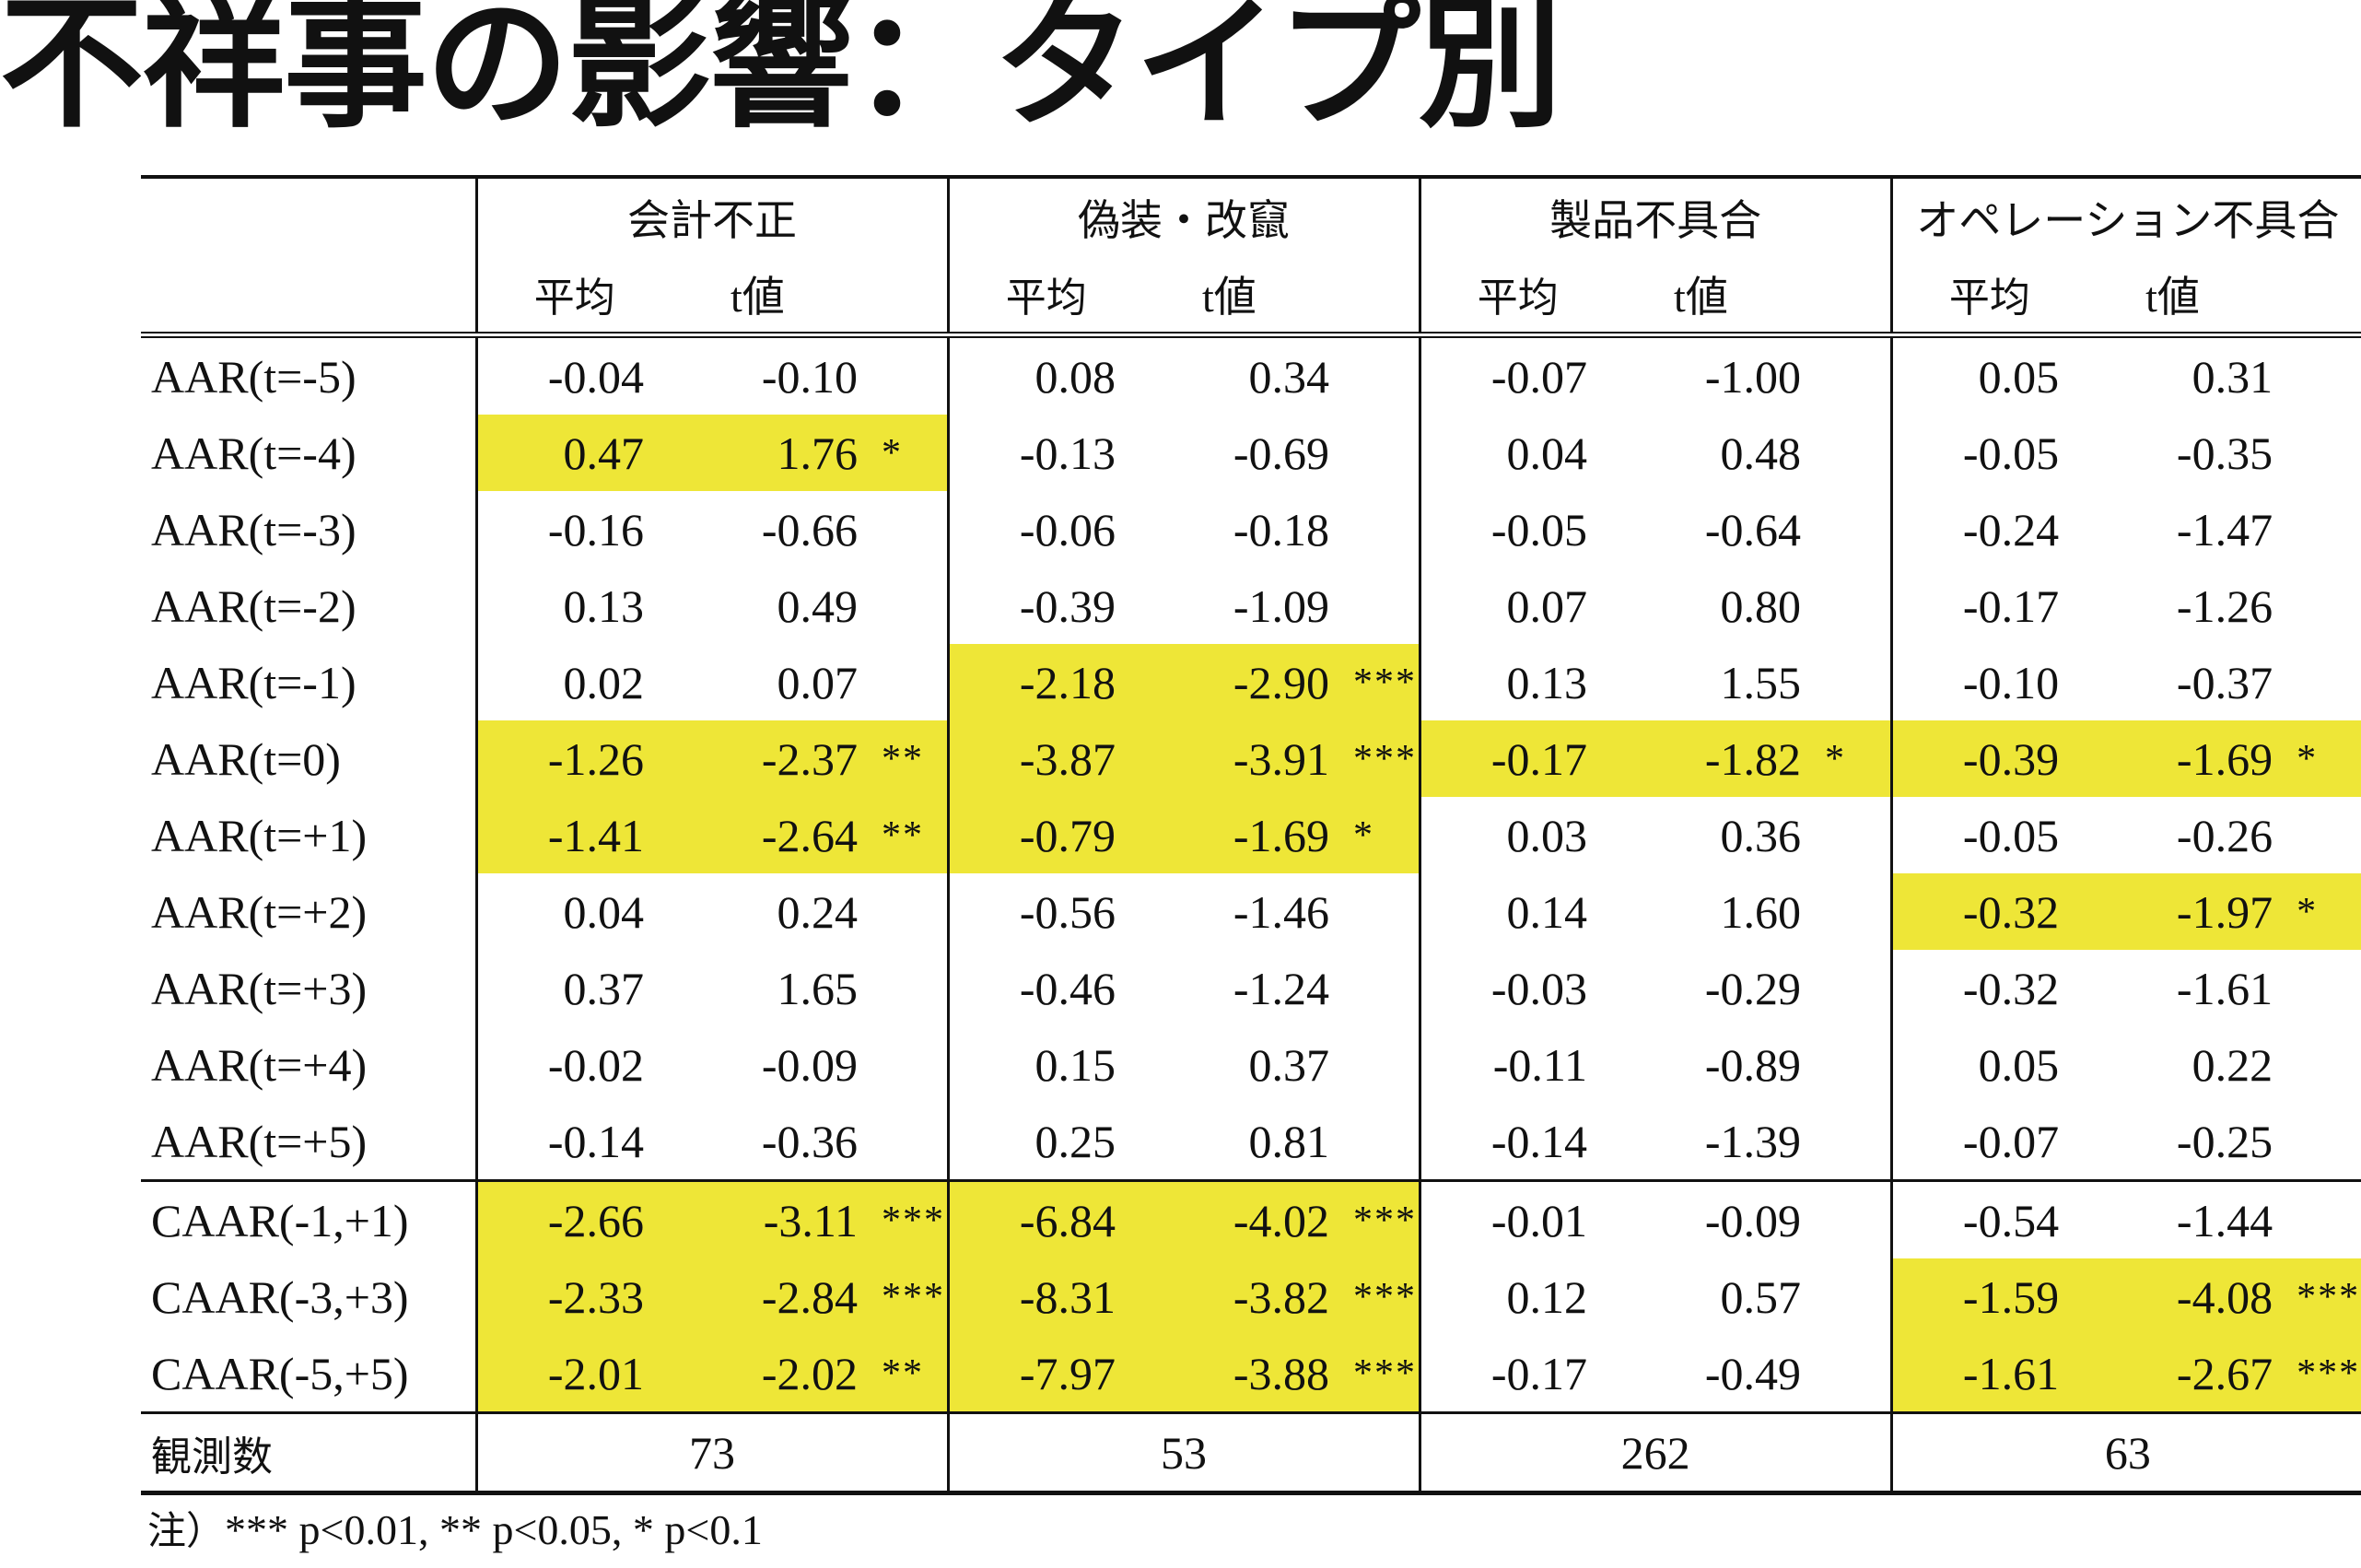 The height and width of the screenshot is (1568, 2361). I want to click on mean-cell: -0.03, so click(1517, 988).